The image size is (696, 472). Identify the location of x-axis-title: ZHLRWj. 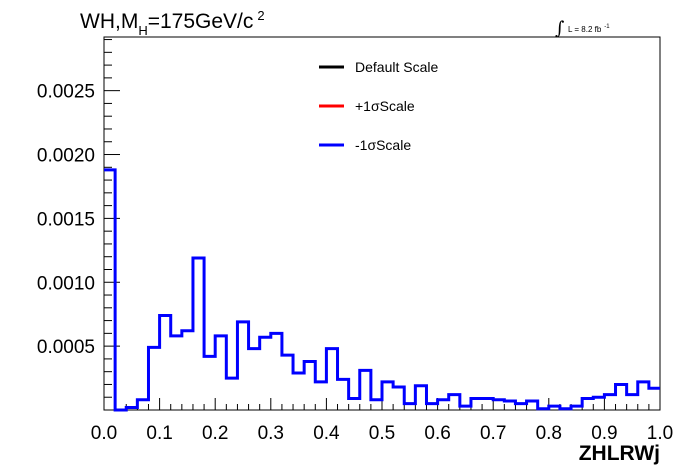
(619, 453).